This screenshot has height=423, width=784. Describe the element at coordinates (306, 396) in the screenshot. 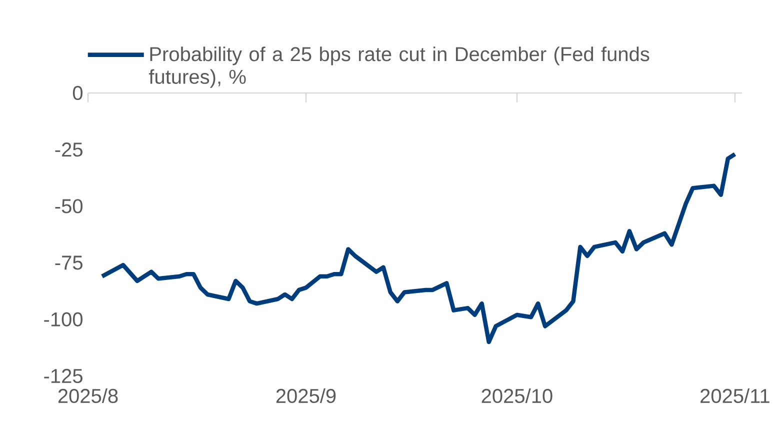

I see `x-tick-label: 2025/9` at that location.